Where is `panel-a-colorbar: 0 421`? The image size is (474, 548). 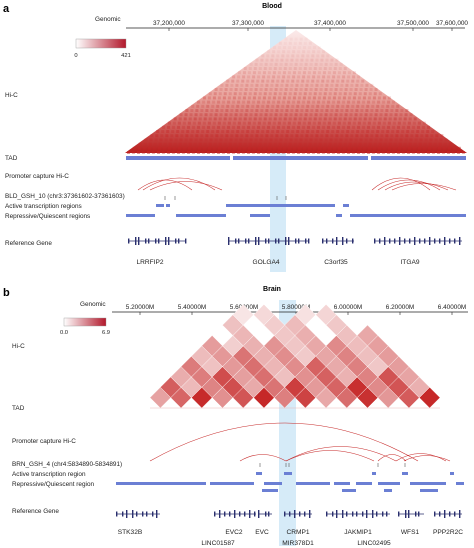
panel-a-colorbar: 0 421 is located at coordinates (102, 48).